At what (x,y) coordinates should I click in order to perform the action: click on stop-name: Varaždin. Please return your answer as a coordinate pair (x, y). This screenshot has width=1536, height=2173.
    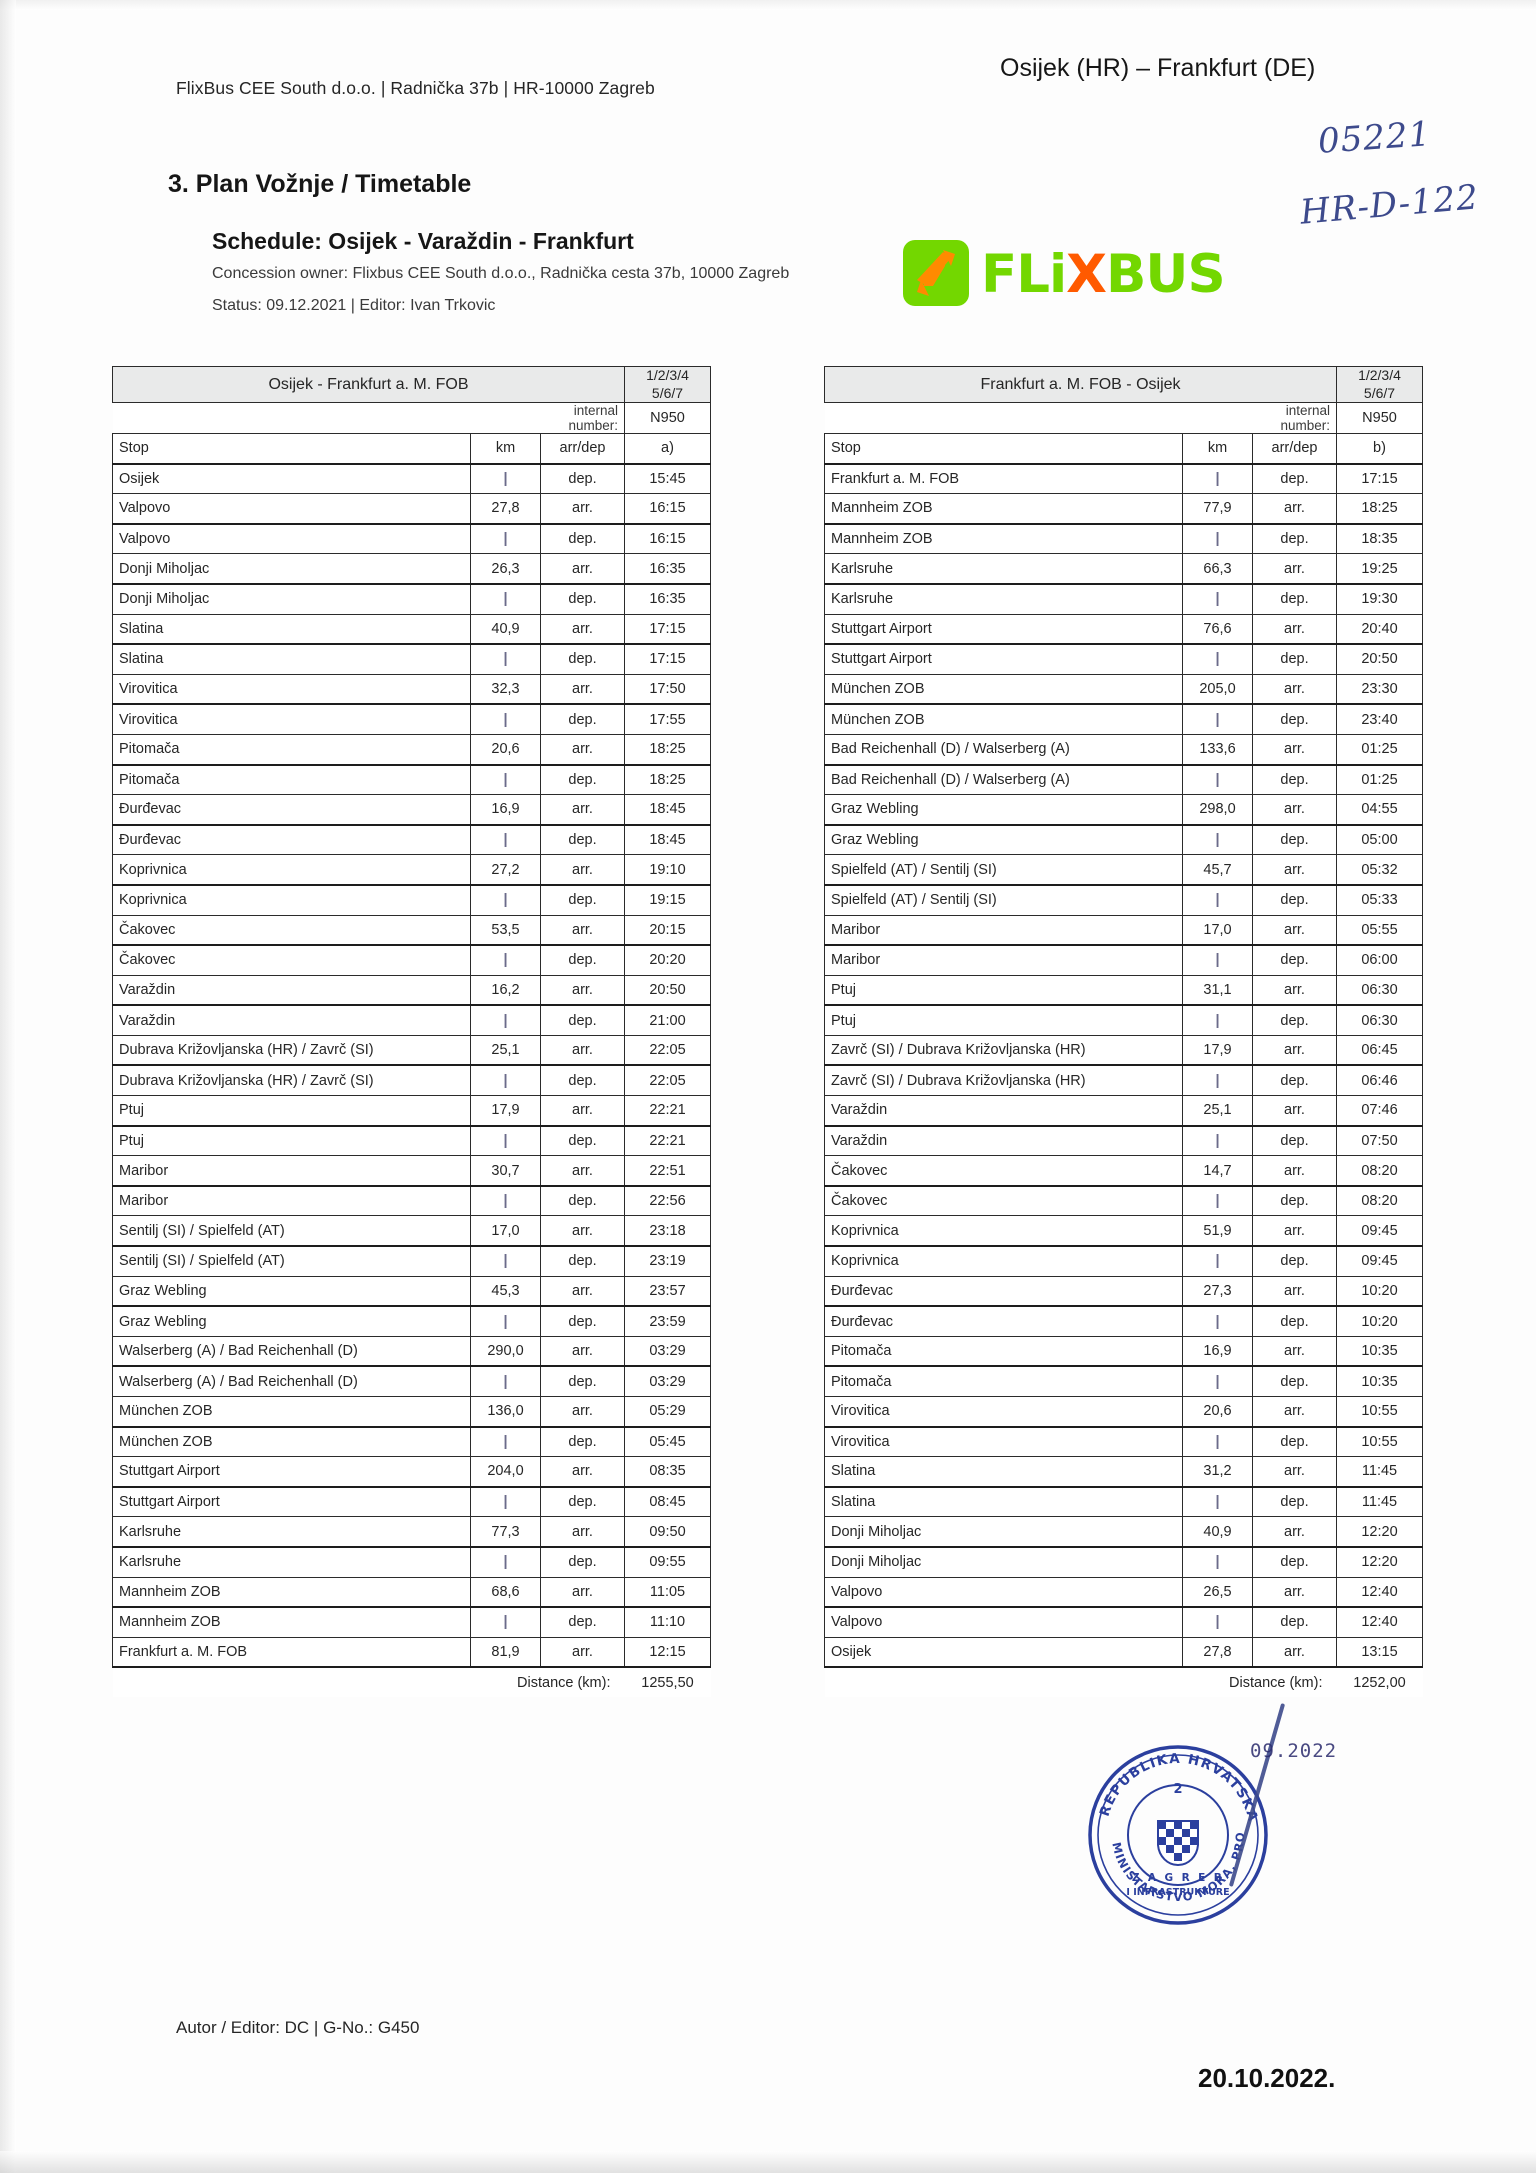
    Looking at the image, I should click on (1003, 1141).